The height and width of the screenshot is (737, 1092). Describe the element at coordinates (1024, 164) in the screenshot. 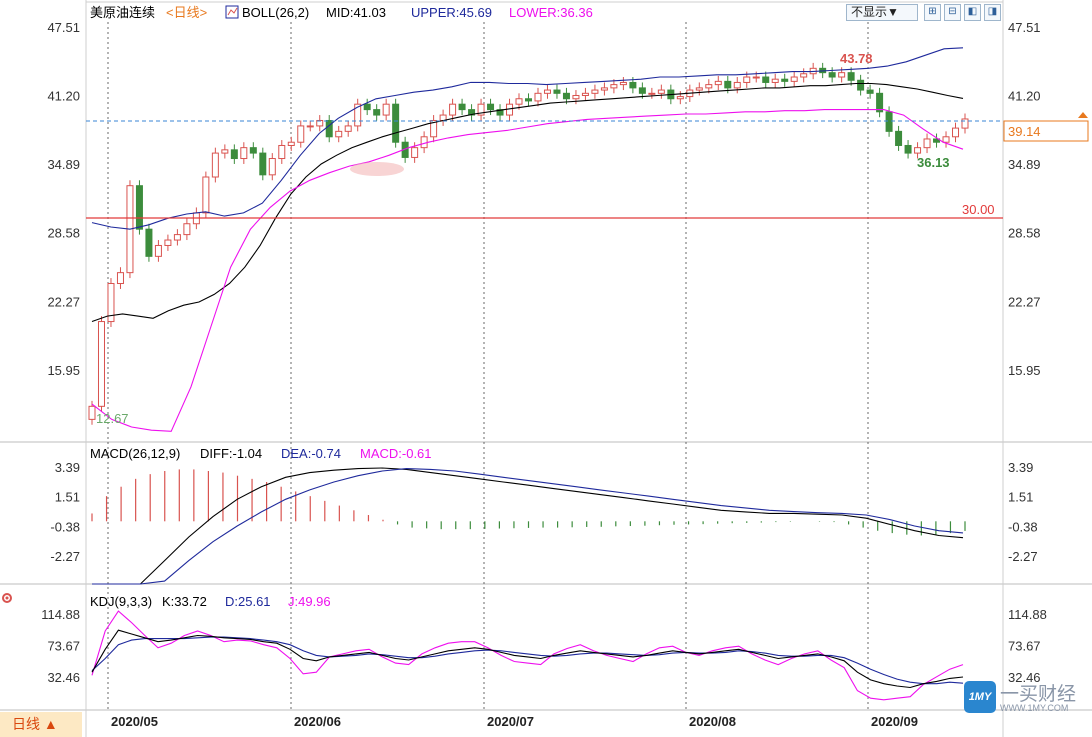

I see `main-y-tick: 34.89` at that location.